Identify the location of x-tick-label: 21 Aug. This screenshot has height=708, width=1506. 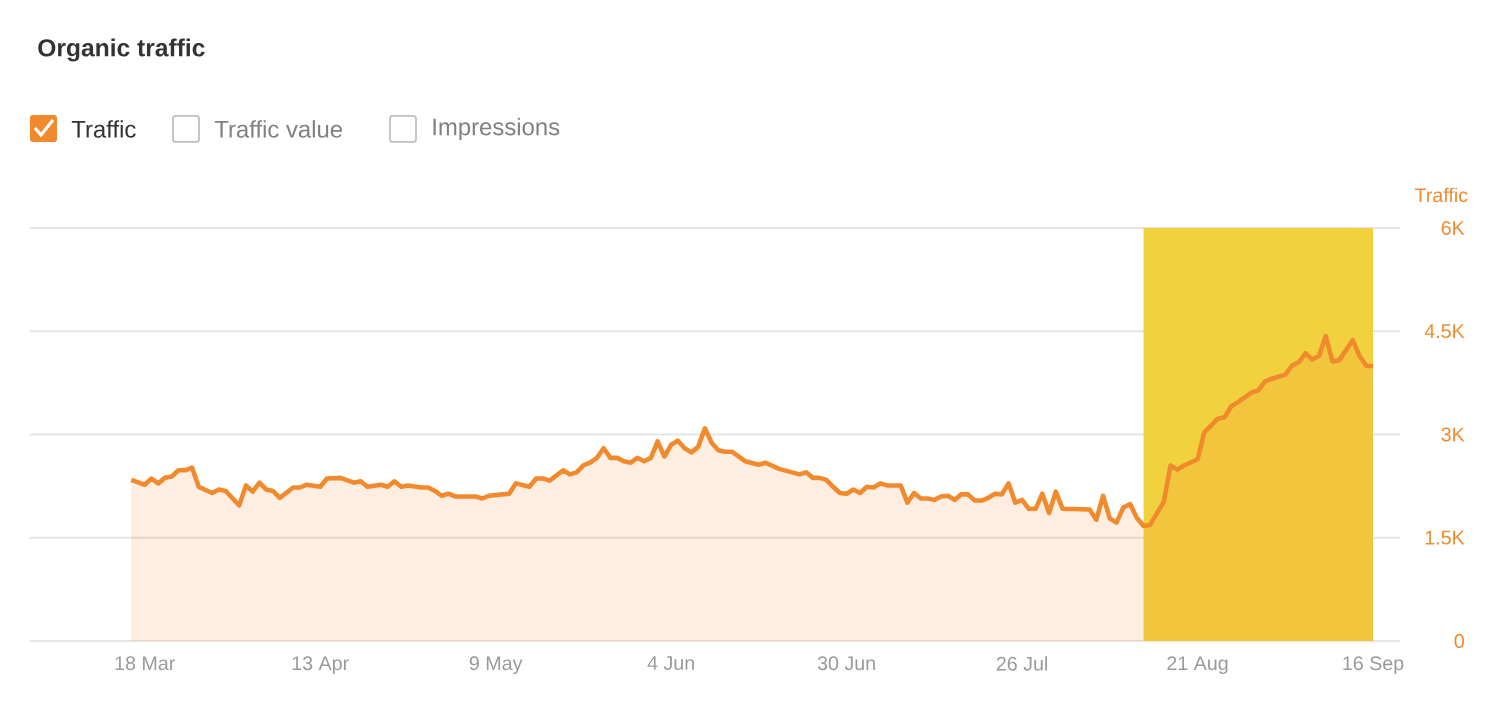
(1197, 665).